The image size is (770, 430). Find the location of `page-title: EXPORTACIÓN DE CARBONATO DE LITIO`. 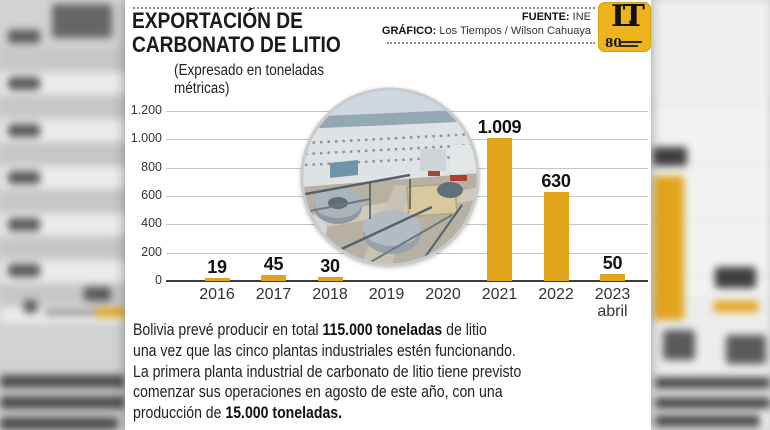

page-title: EXPORTACIÓN DE CARBONATO DE LITIO is located at coordinates (252, 32).